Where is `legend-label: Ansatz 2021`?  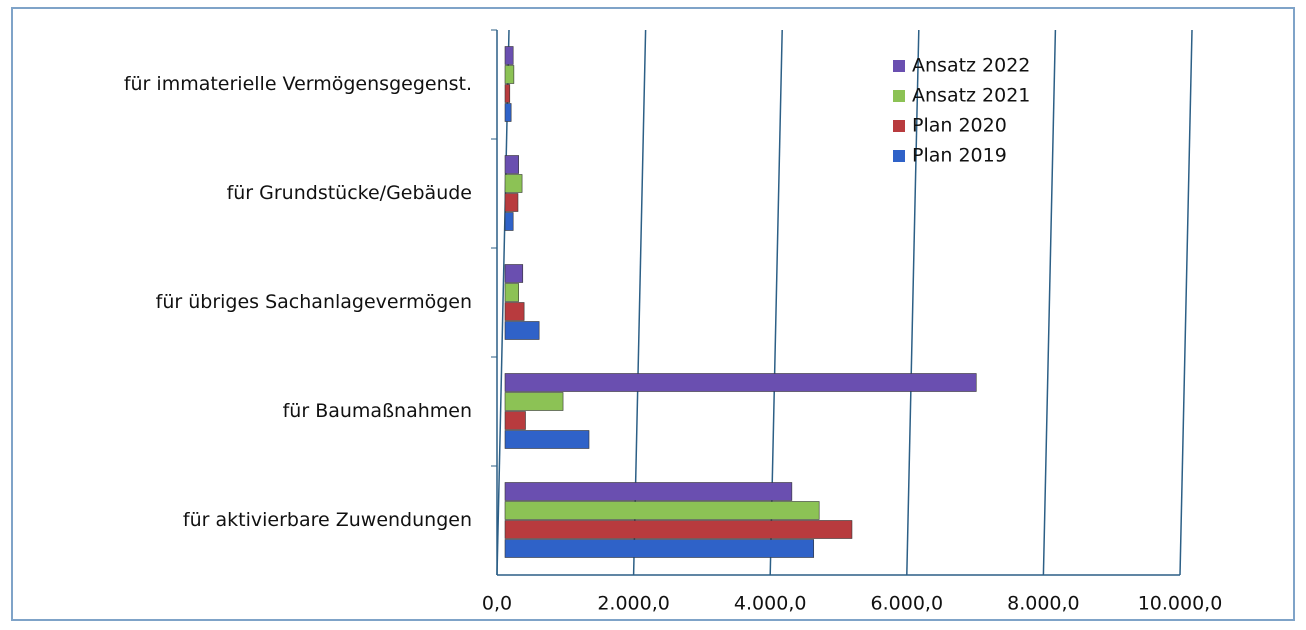 legend-label: Ansatz 2021 is located at coordinates (971, 96).